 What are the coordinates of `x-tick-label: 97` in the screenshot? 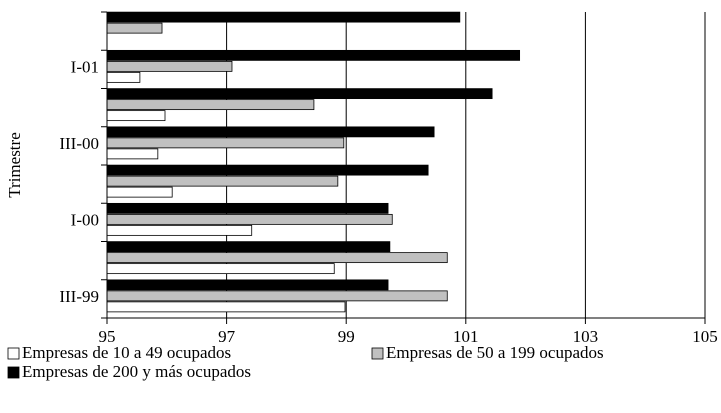 It's located at (227, 336).